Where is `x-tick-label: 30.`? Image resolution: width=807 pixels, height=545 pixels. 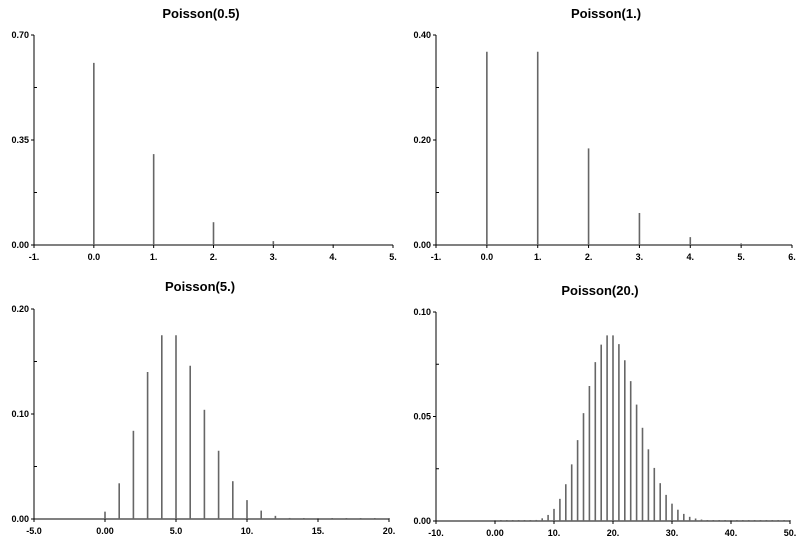
x-tick-label: 30. is located at coordinates (672, 533).